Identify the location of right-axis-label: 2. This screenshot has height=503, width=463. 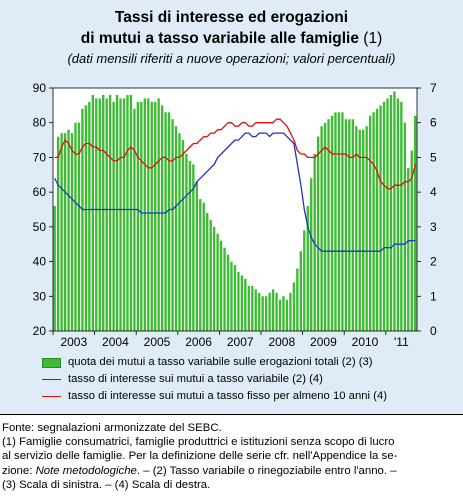
(433, 262).